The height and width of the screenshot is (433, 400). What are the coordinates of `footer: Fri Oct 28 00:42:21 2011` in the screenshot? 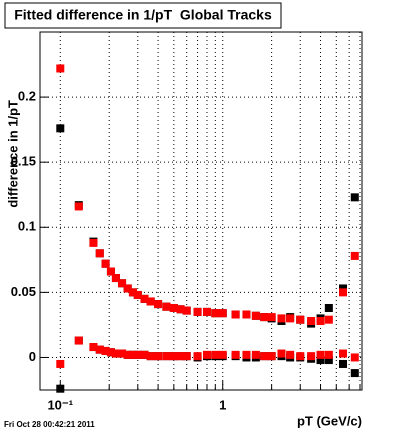 It's located at (49, 424).